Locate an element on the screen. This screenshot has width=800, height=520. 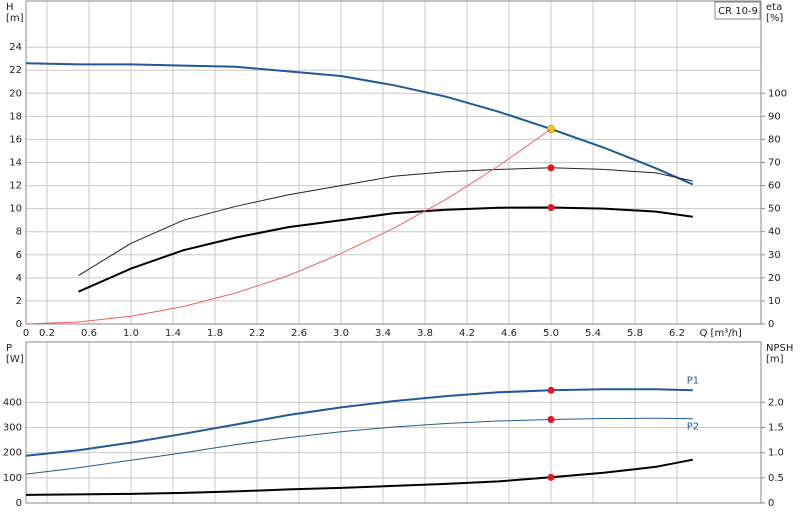
legend-label: P1 is located at coordinates (693, 380).